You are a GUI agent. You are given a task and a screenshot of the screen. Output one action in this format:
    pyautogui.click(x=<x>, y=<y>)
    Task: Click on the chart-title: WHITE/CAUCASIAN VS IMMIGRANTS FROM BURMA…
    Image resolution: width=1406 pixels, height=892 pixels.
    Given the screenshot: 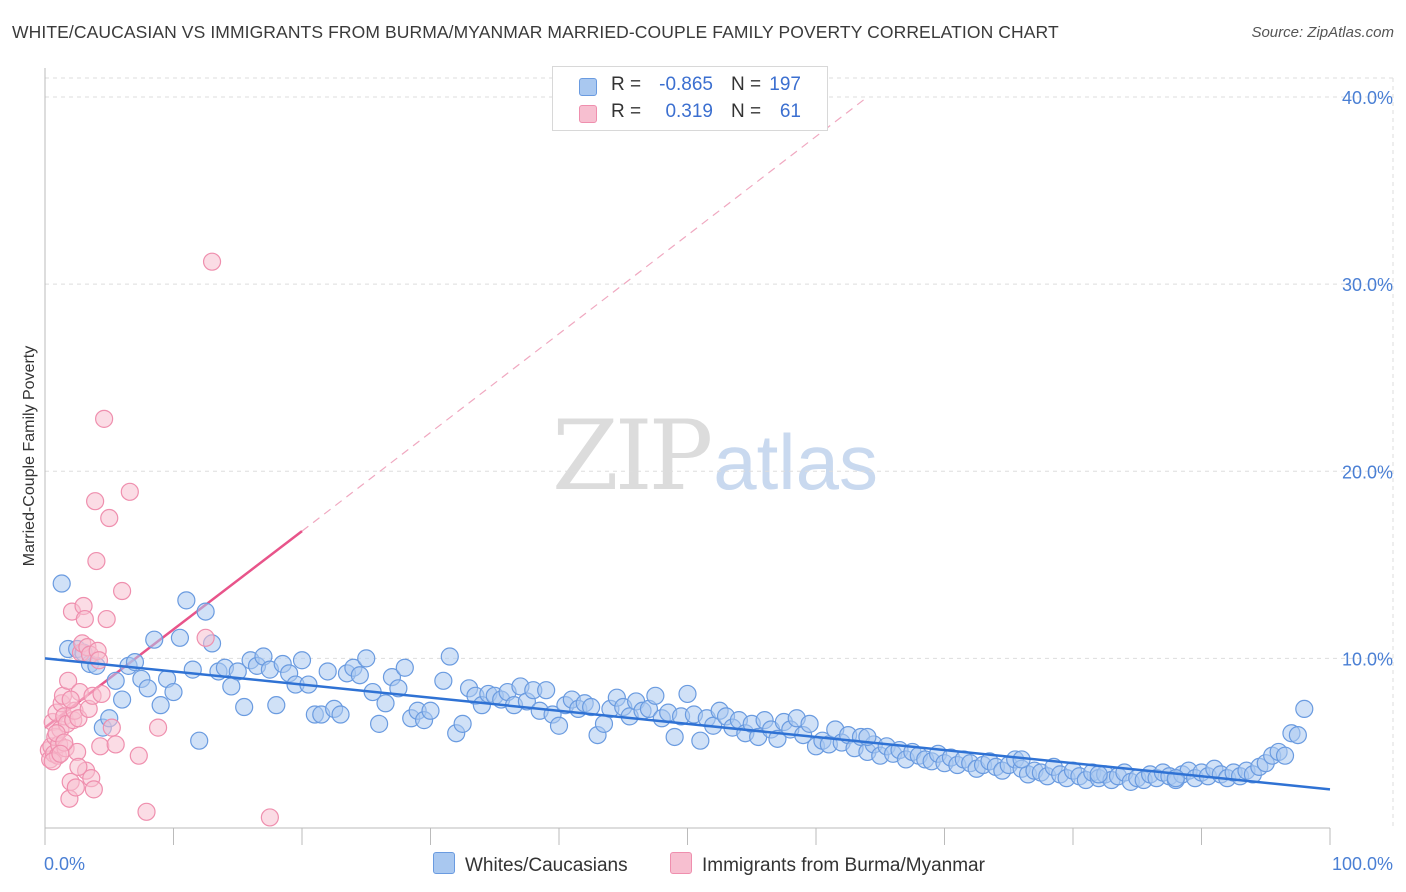 What is the action you would take?
    pyautogui.click(x=535, y=32)
    